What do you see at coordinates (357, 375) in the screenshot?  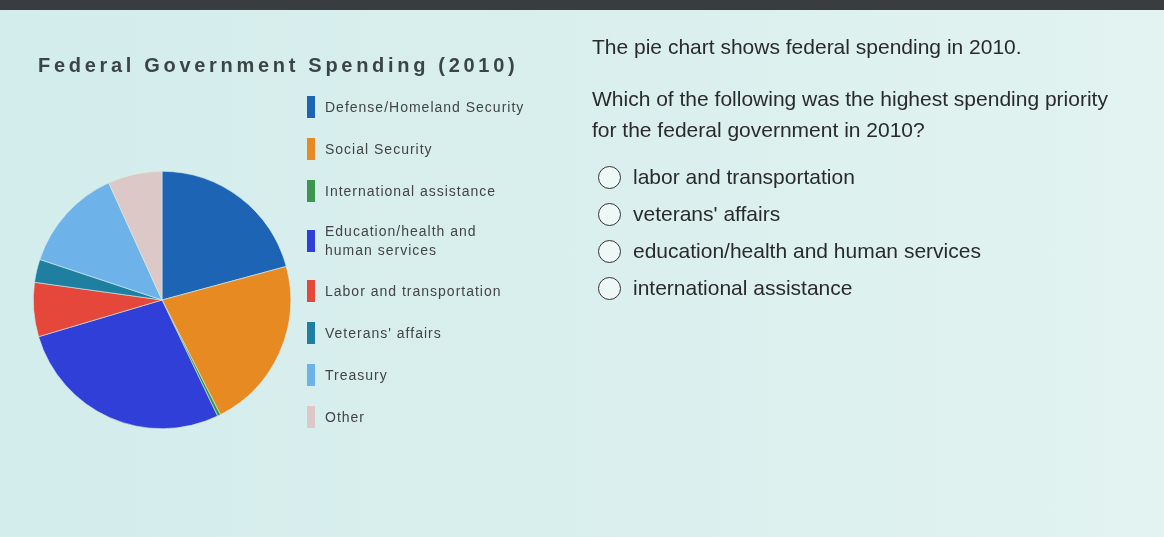 I see `legend-label: Treasury` at bounding box center [357, 375].